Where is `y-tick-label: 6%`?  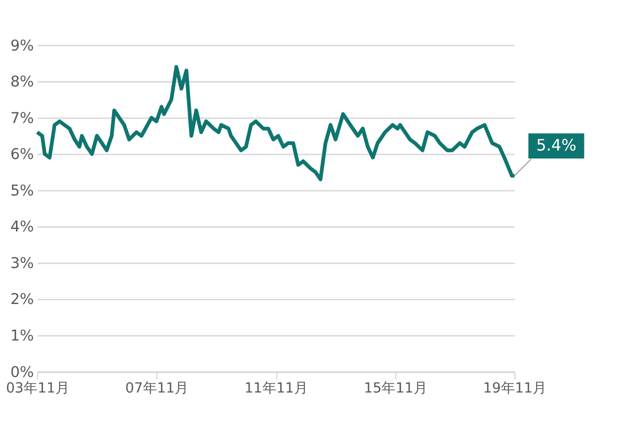 y-tick-label: 6% is located at coordinates (22, 154).